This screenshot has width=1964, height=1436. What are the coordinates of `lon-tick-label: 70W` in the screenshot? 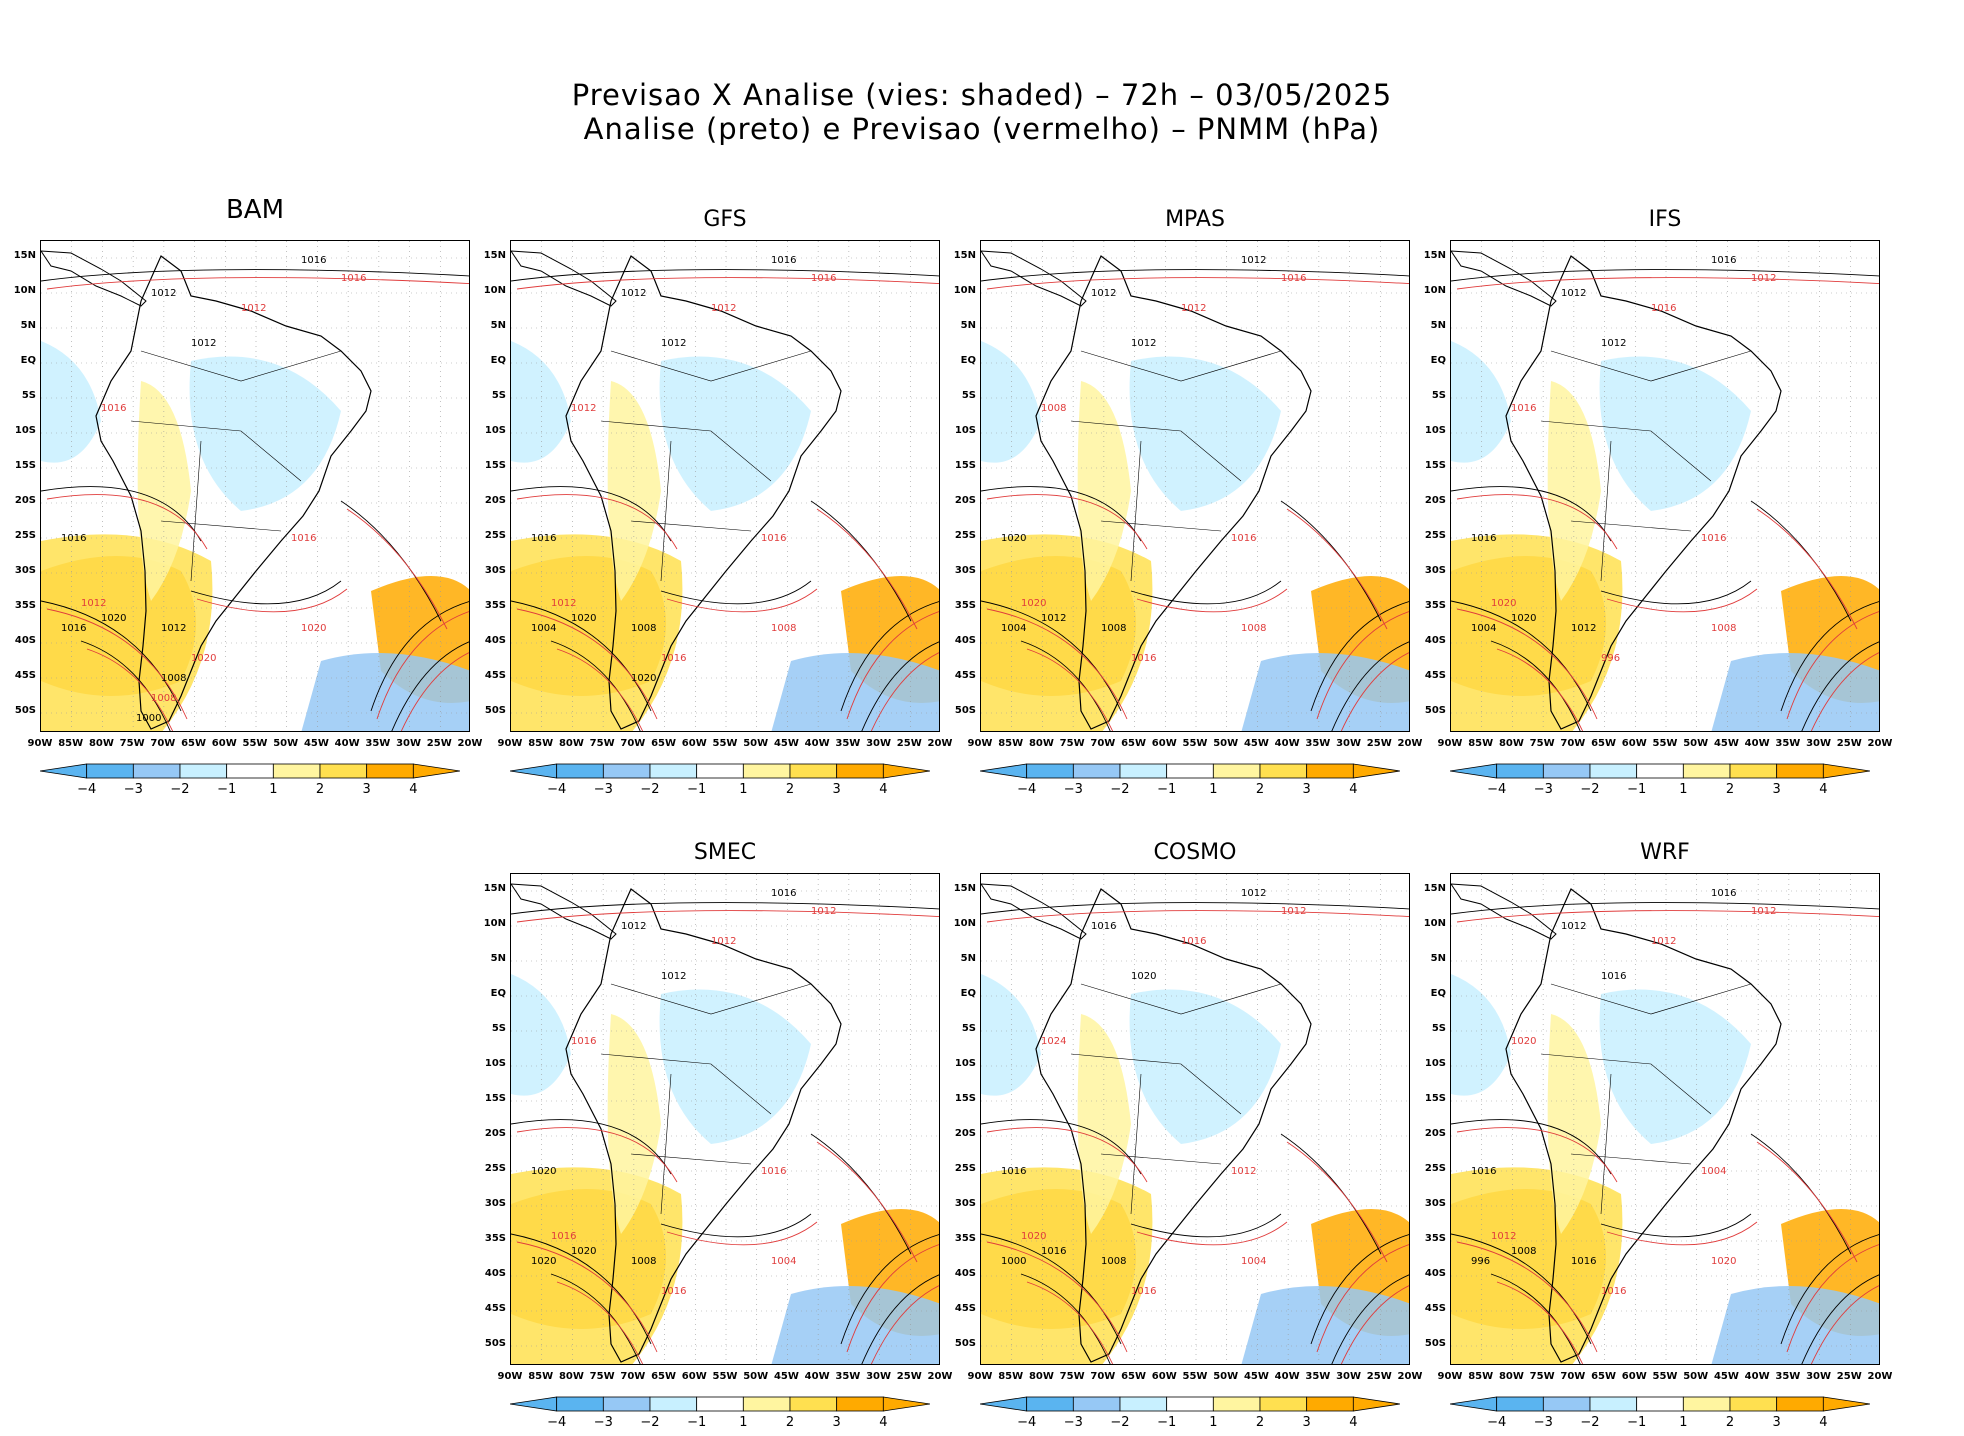 It's located at (633, 743).